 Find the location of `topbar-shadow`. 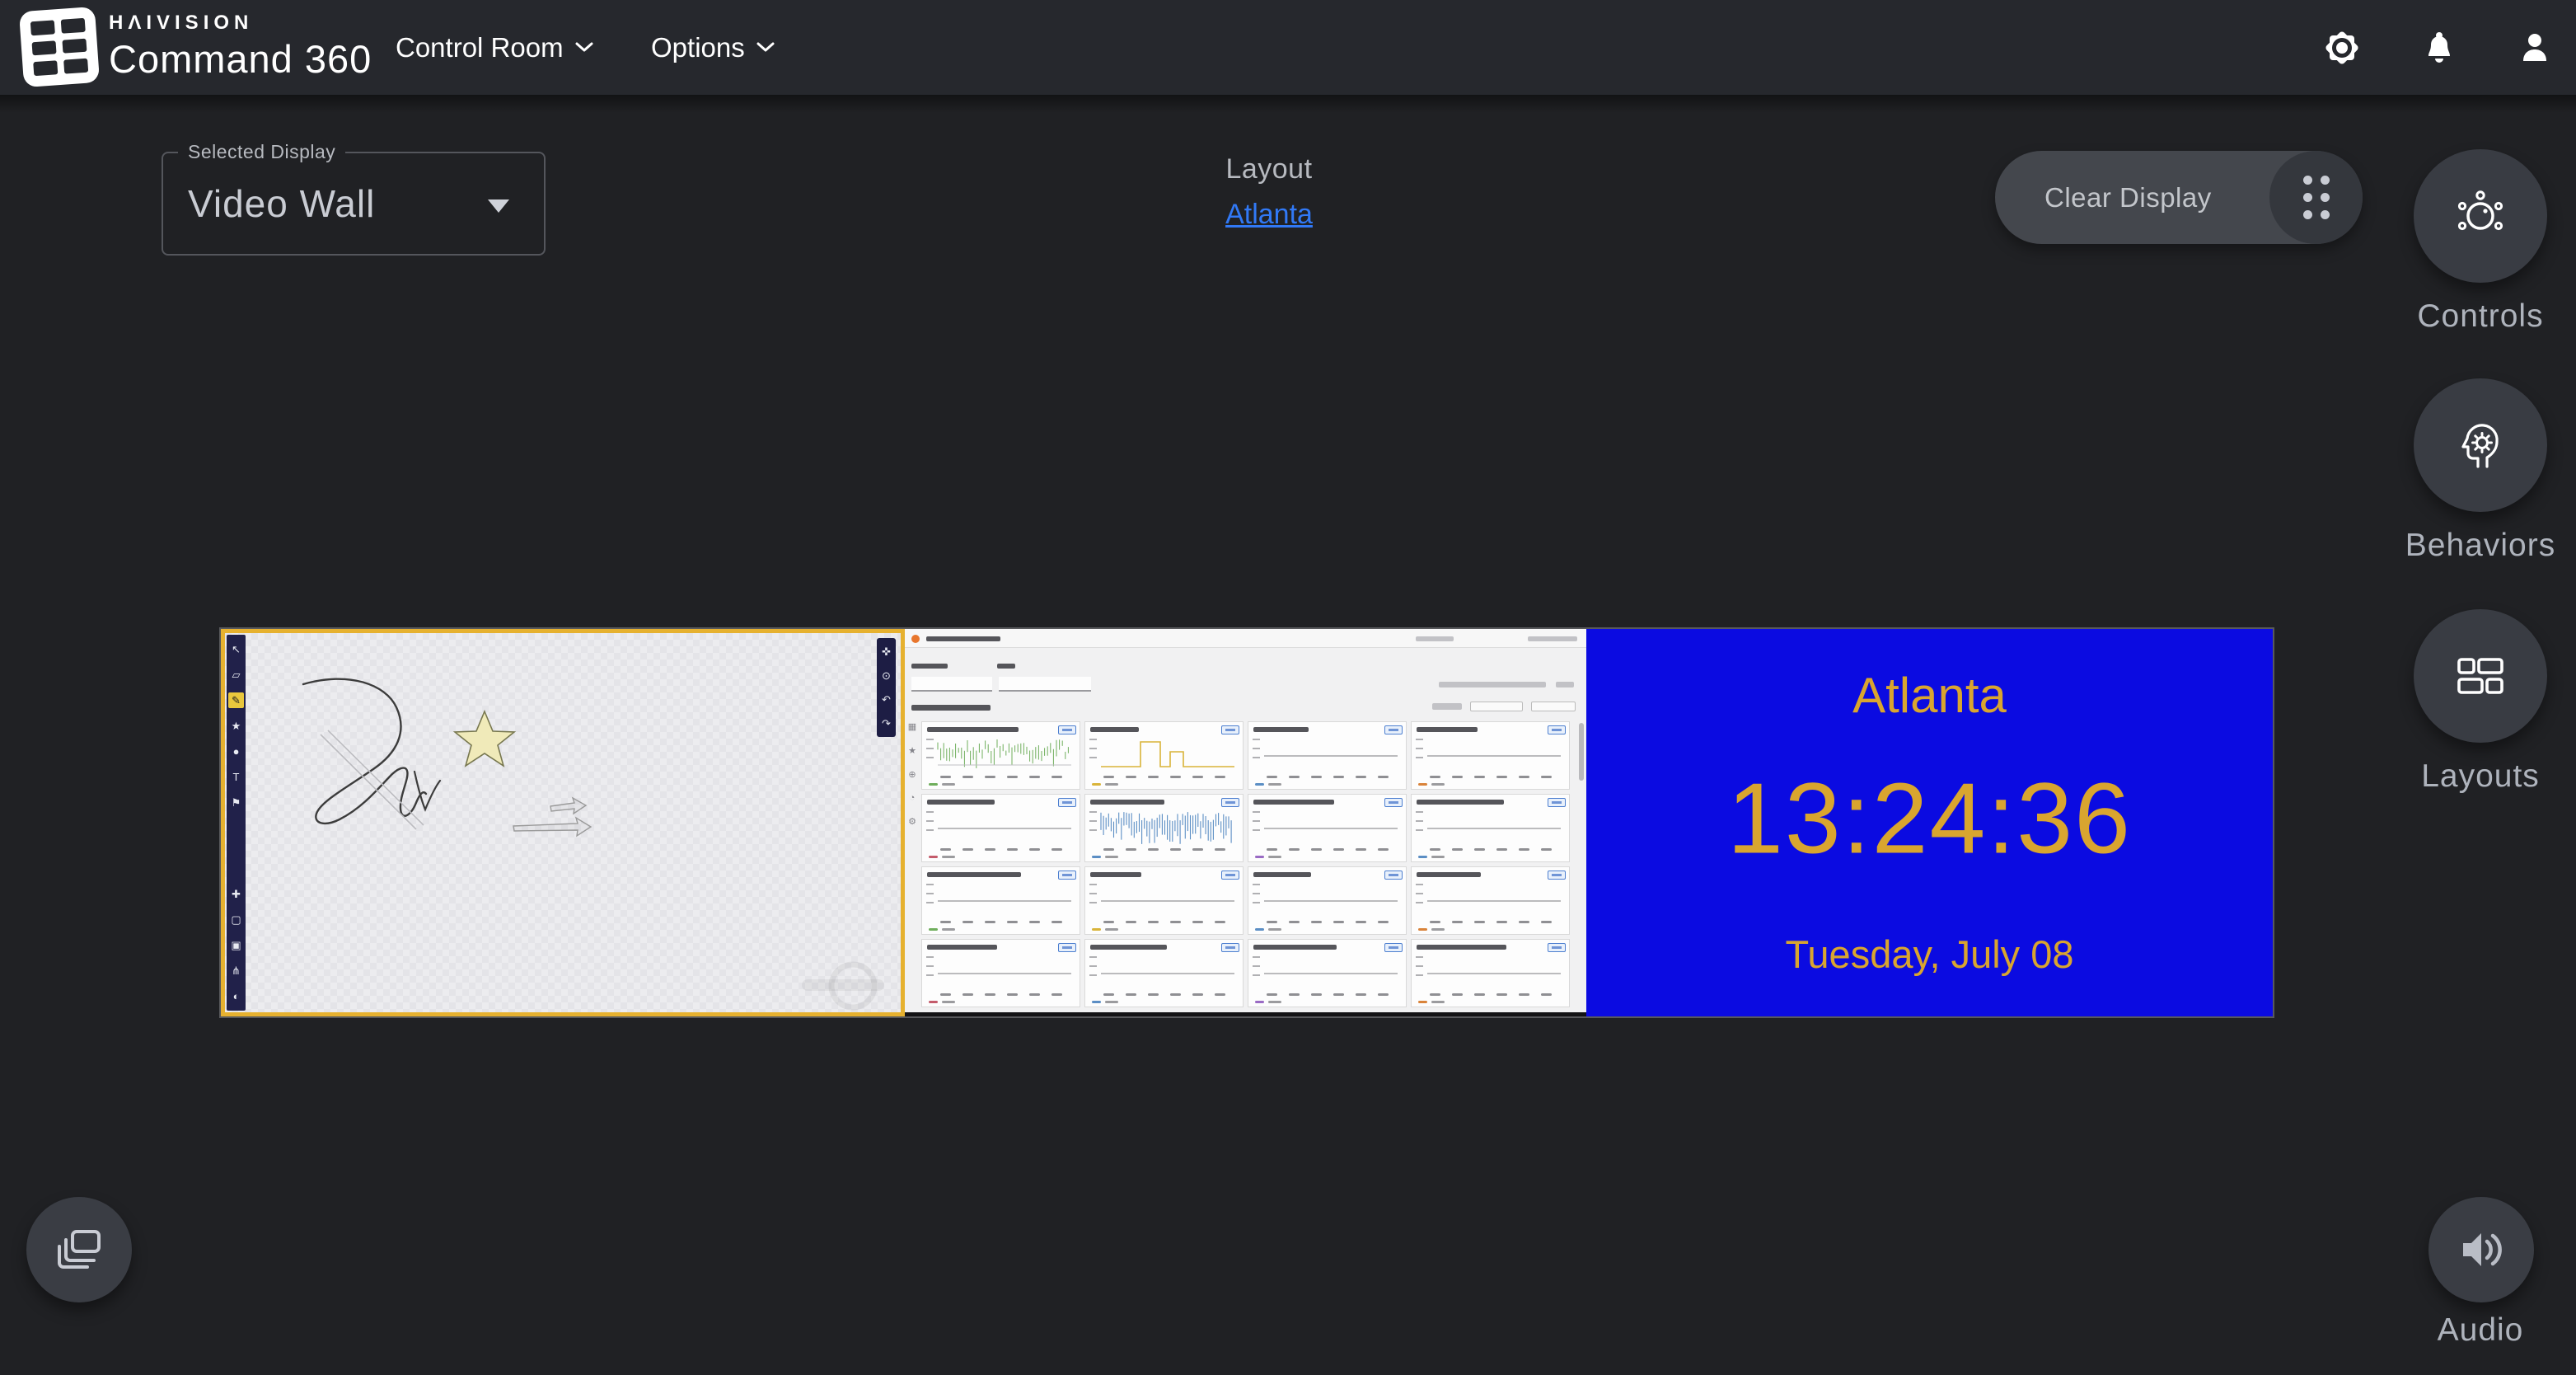

topbar-shadow is located at coordinates (1288, 104).